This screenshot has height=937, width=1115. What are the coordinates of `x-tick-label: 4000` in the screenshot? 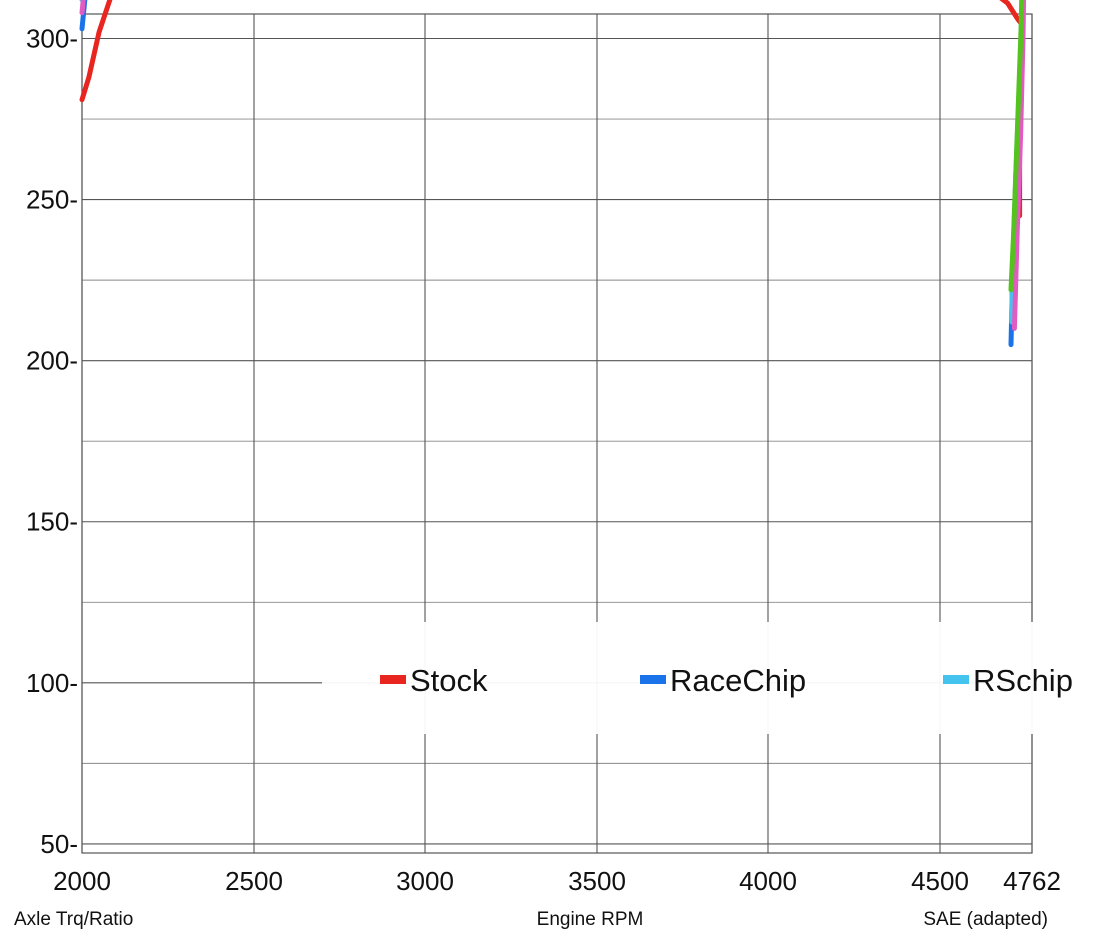 It's located at (768, 881).